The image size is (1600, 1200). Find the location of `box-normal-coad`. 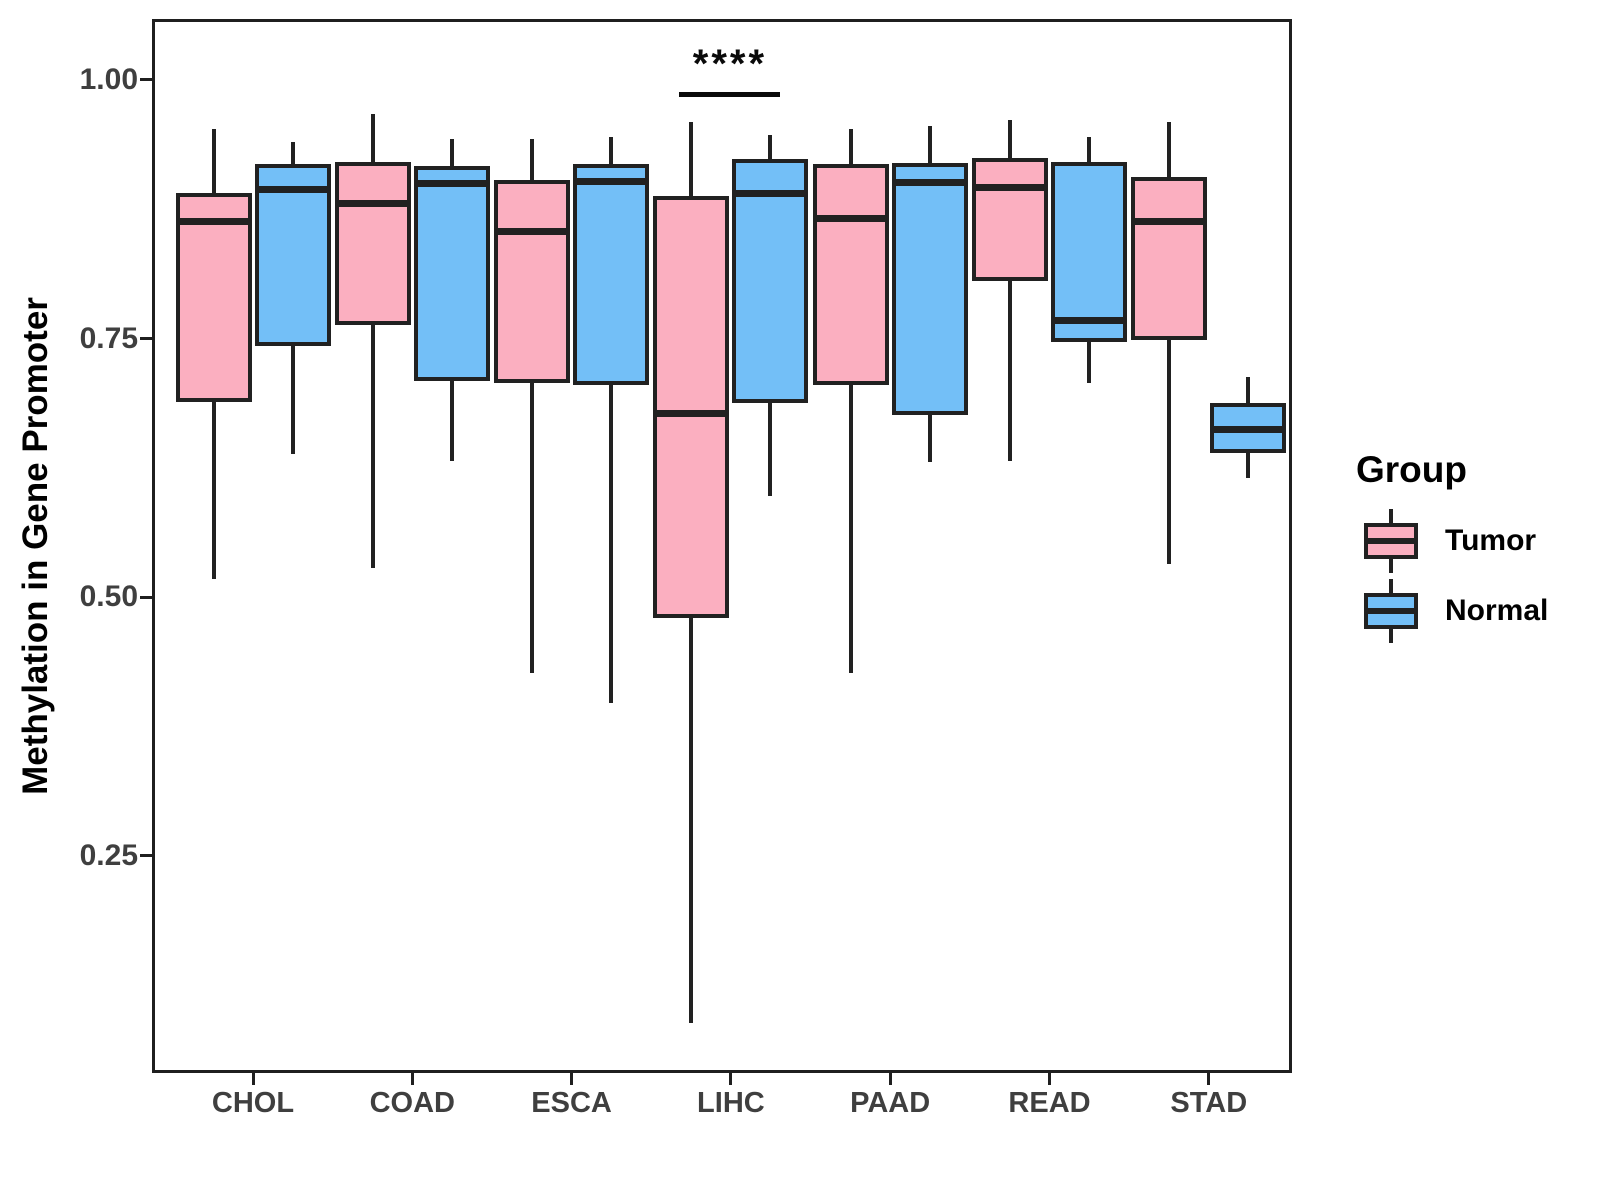

box-normal-coad is located at coordinates (451, 273).